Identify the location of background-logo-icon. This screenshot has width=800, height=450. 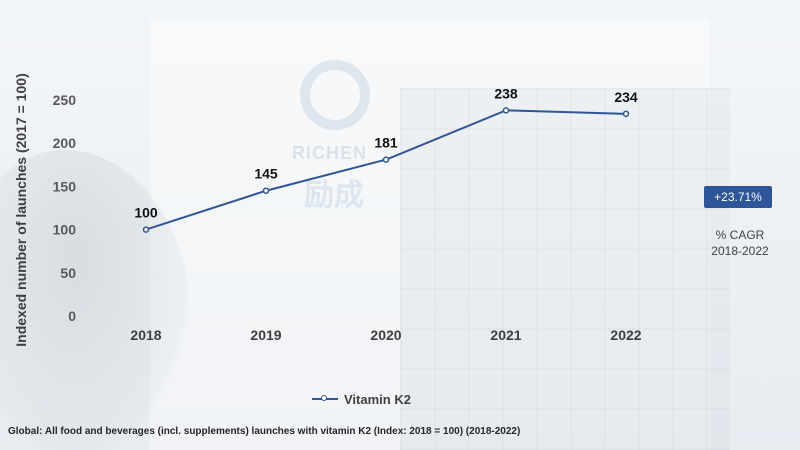
(335, 95).